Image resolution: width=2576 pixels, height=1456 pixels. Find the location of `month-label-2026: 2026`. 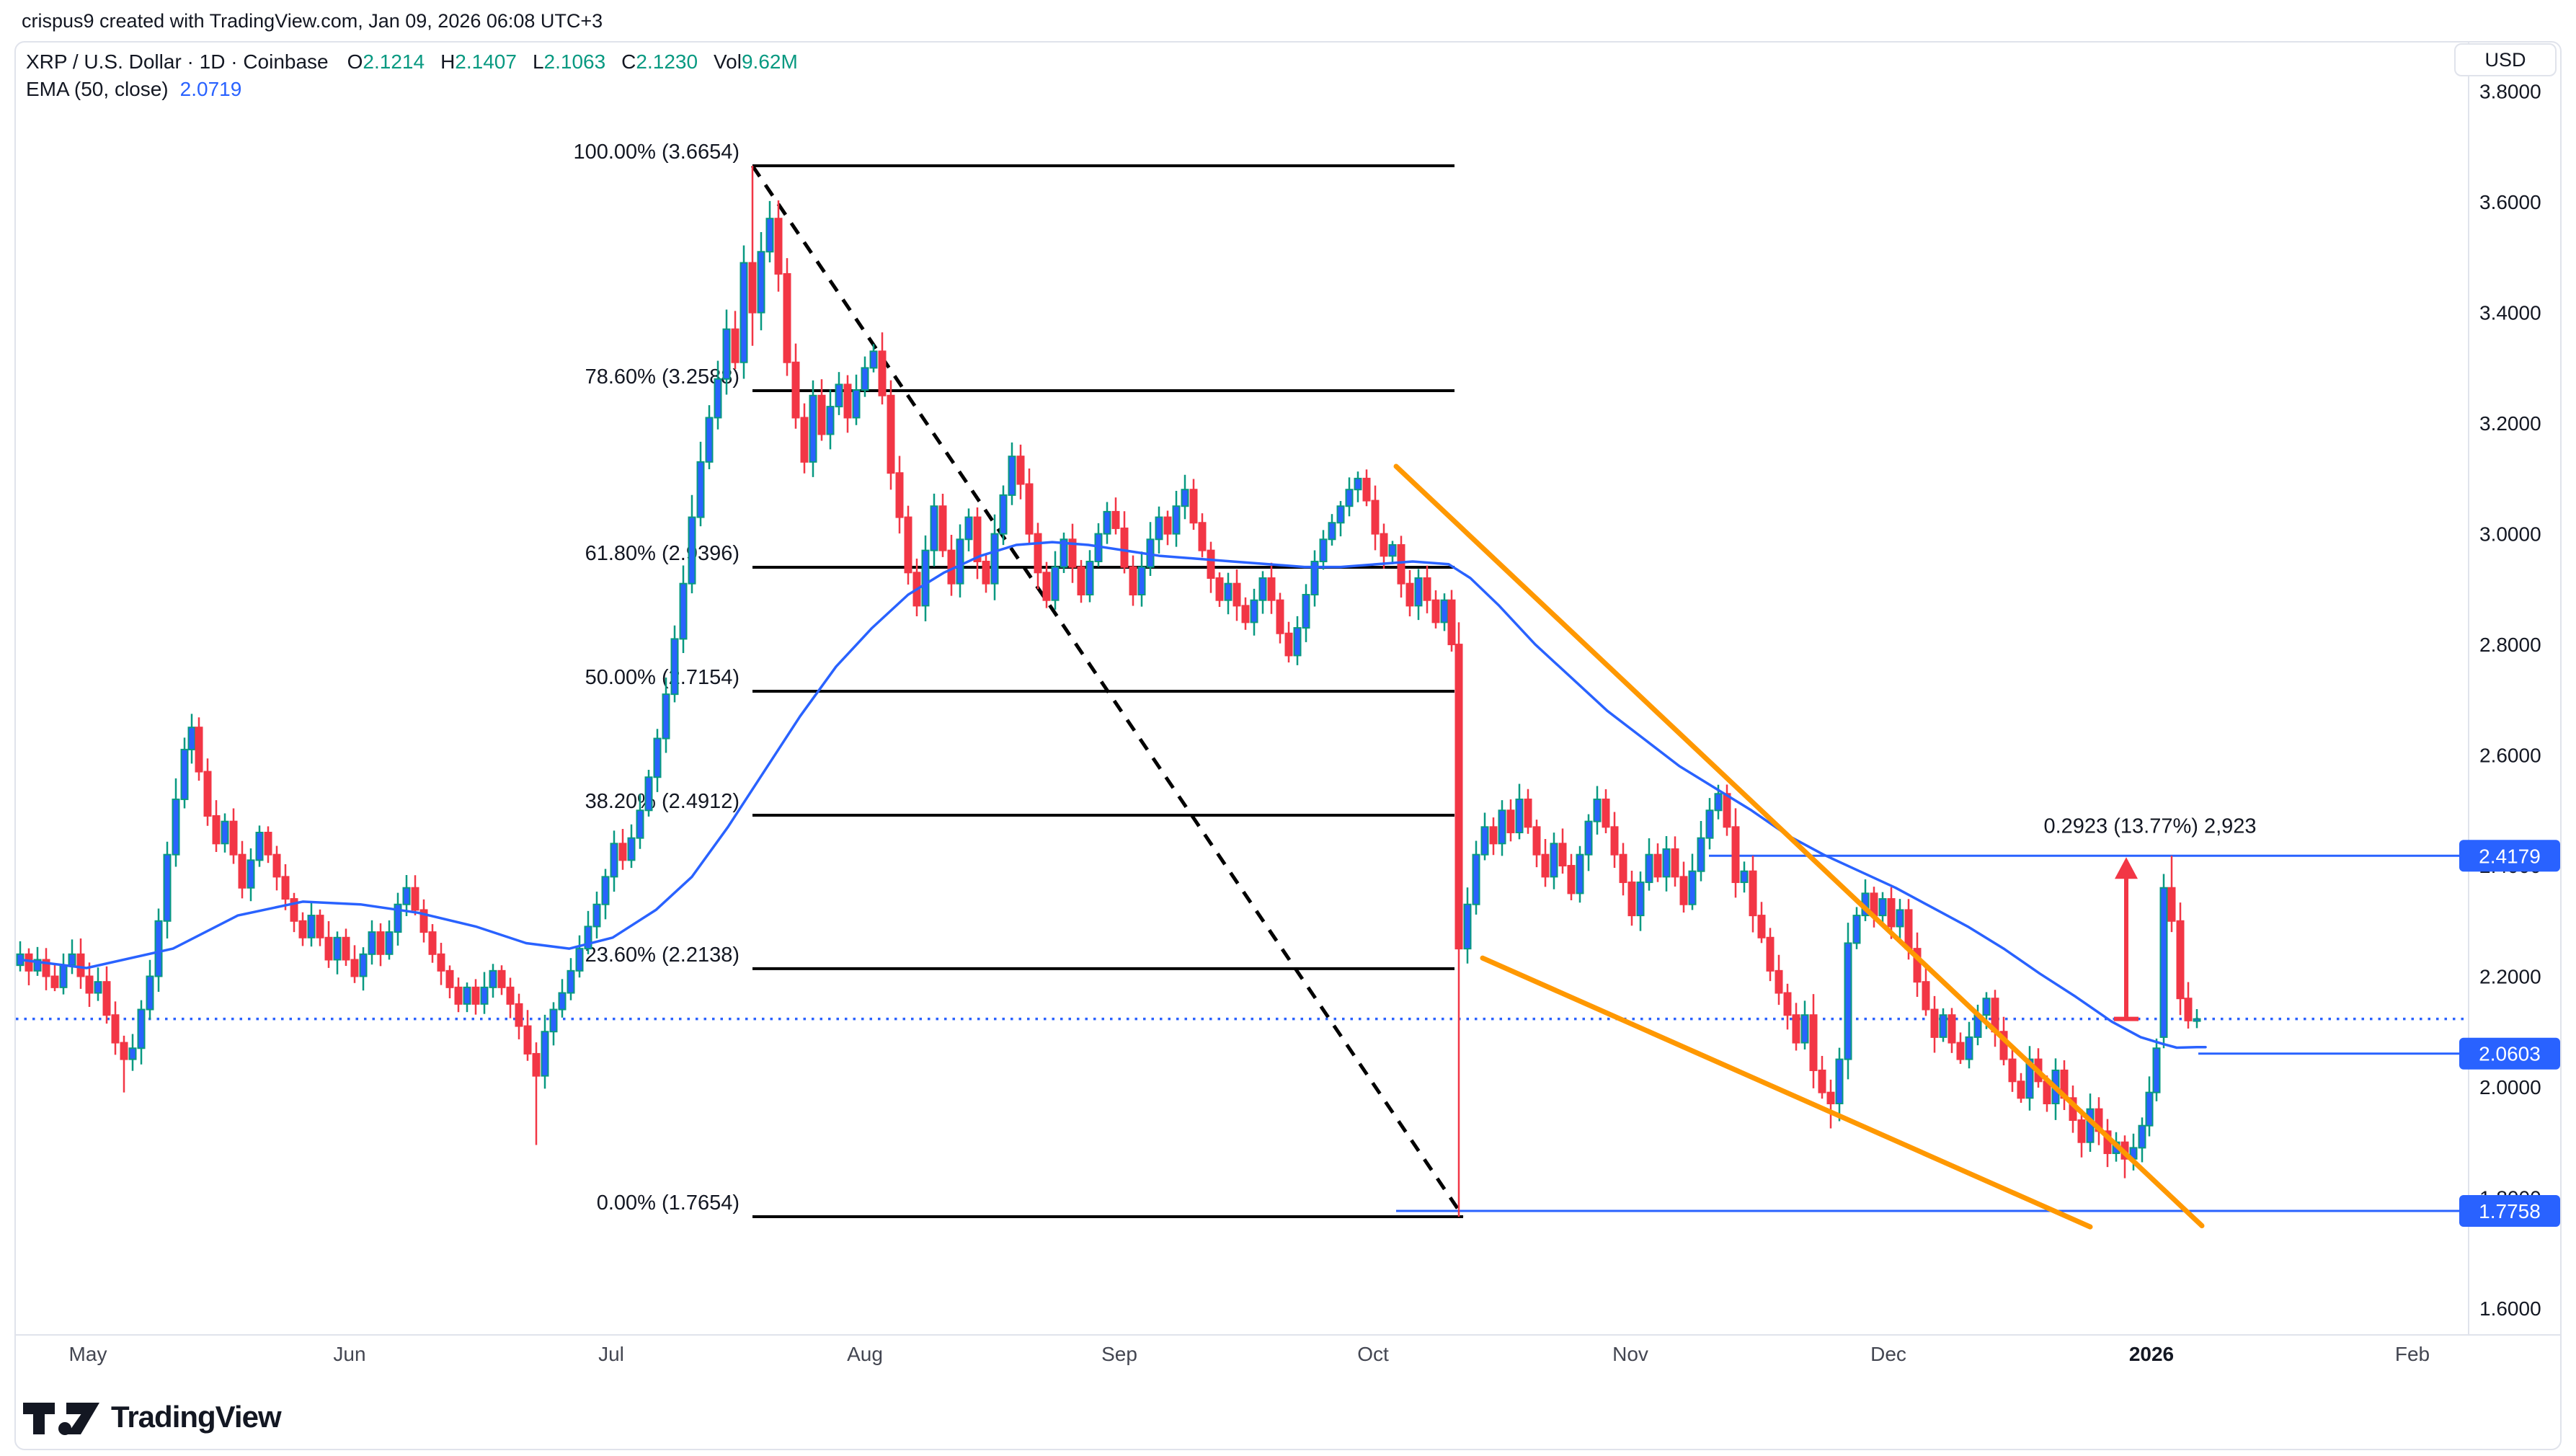

month-label-2026: 2026 is located at coordinates (2151, 1354).